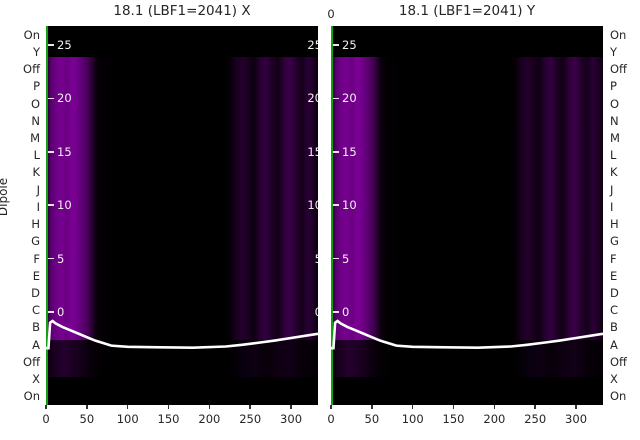 The image size is (640, 440). What do you see at coordinates (250, 419) in the screenshot?
I see `x-tick-label-left-250: 250` at bounding box center [250, 419].